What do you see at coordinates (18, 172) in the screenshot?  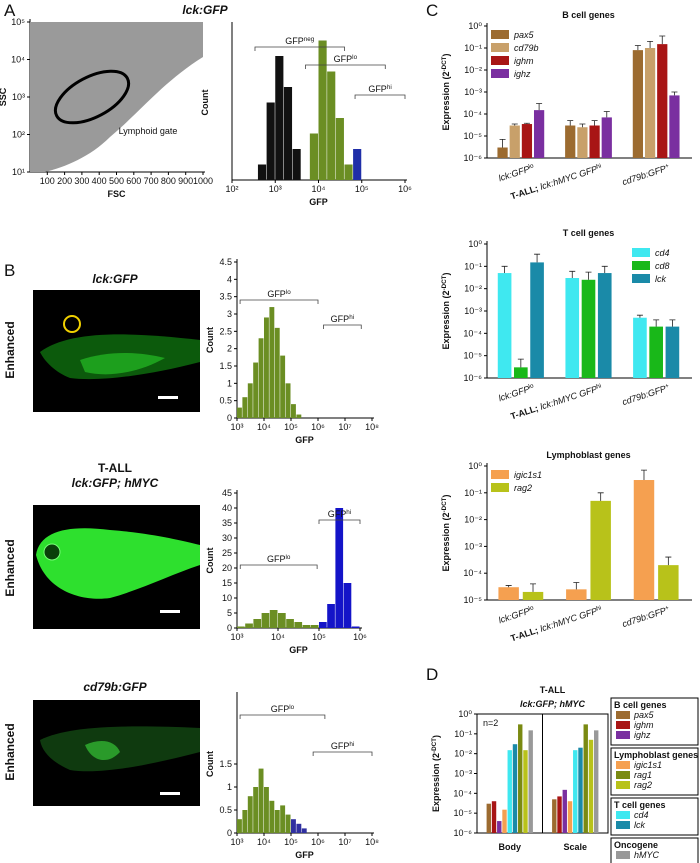 I see `y-tick-label: 10¹` at bounding box center [18, 172].